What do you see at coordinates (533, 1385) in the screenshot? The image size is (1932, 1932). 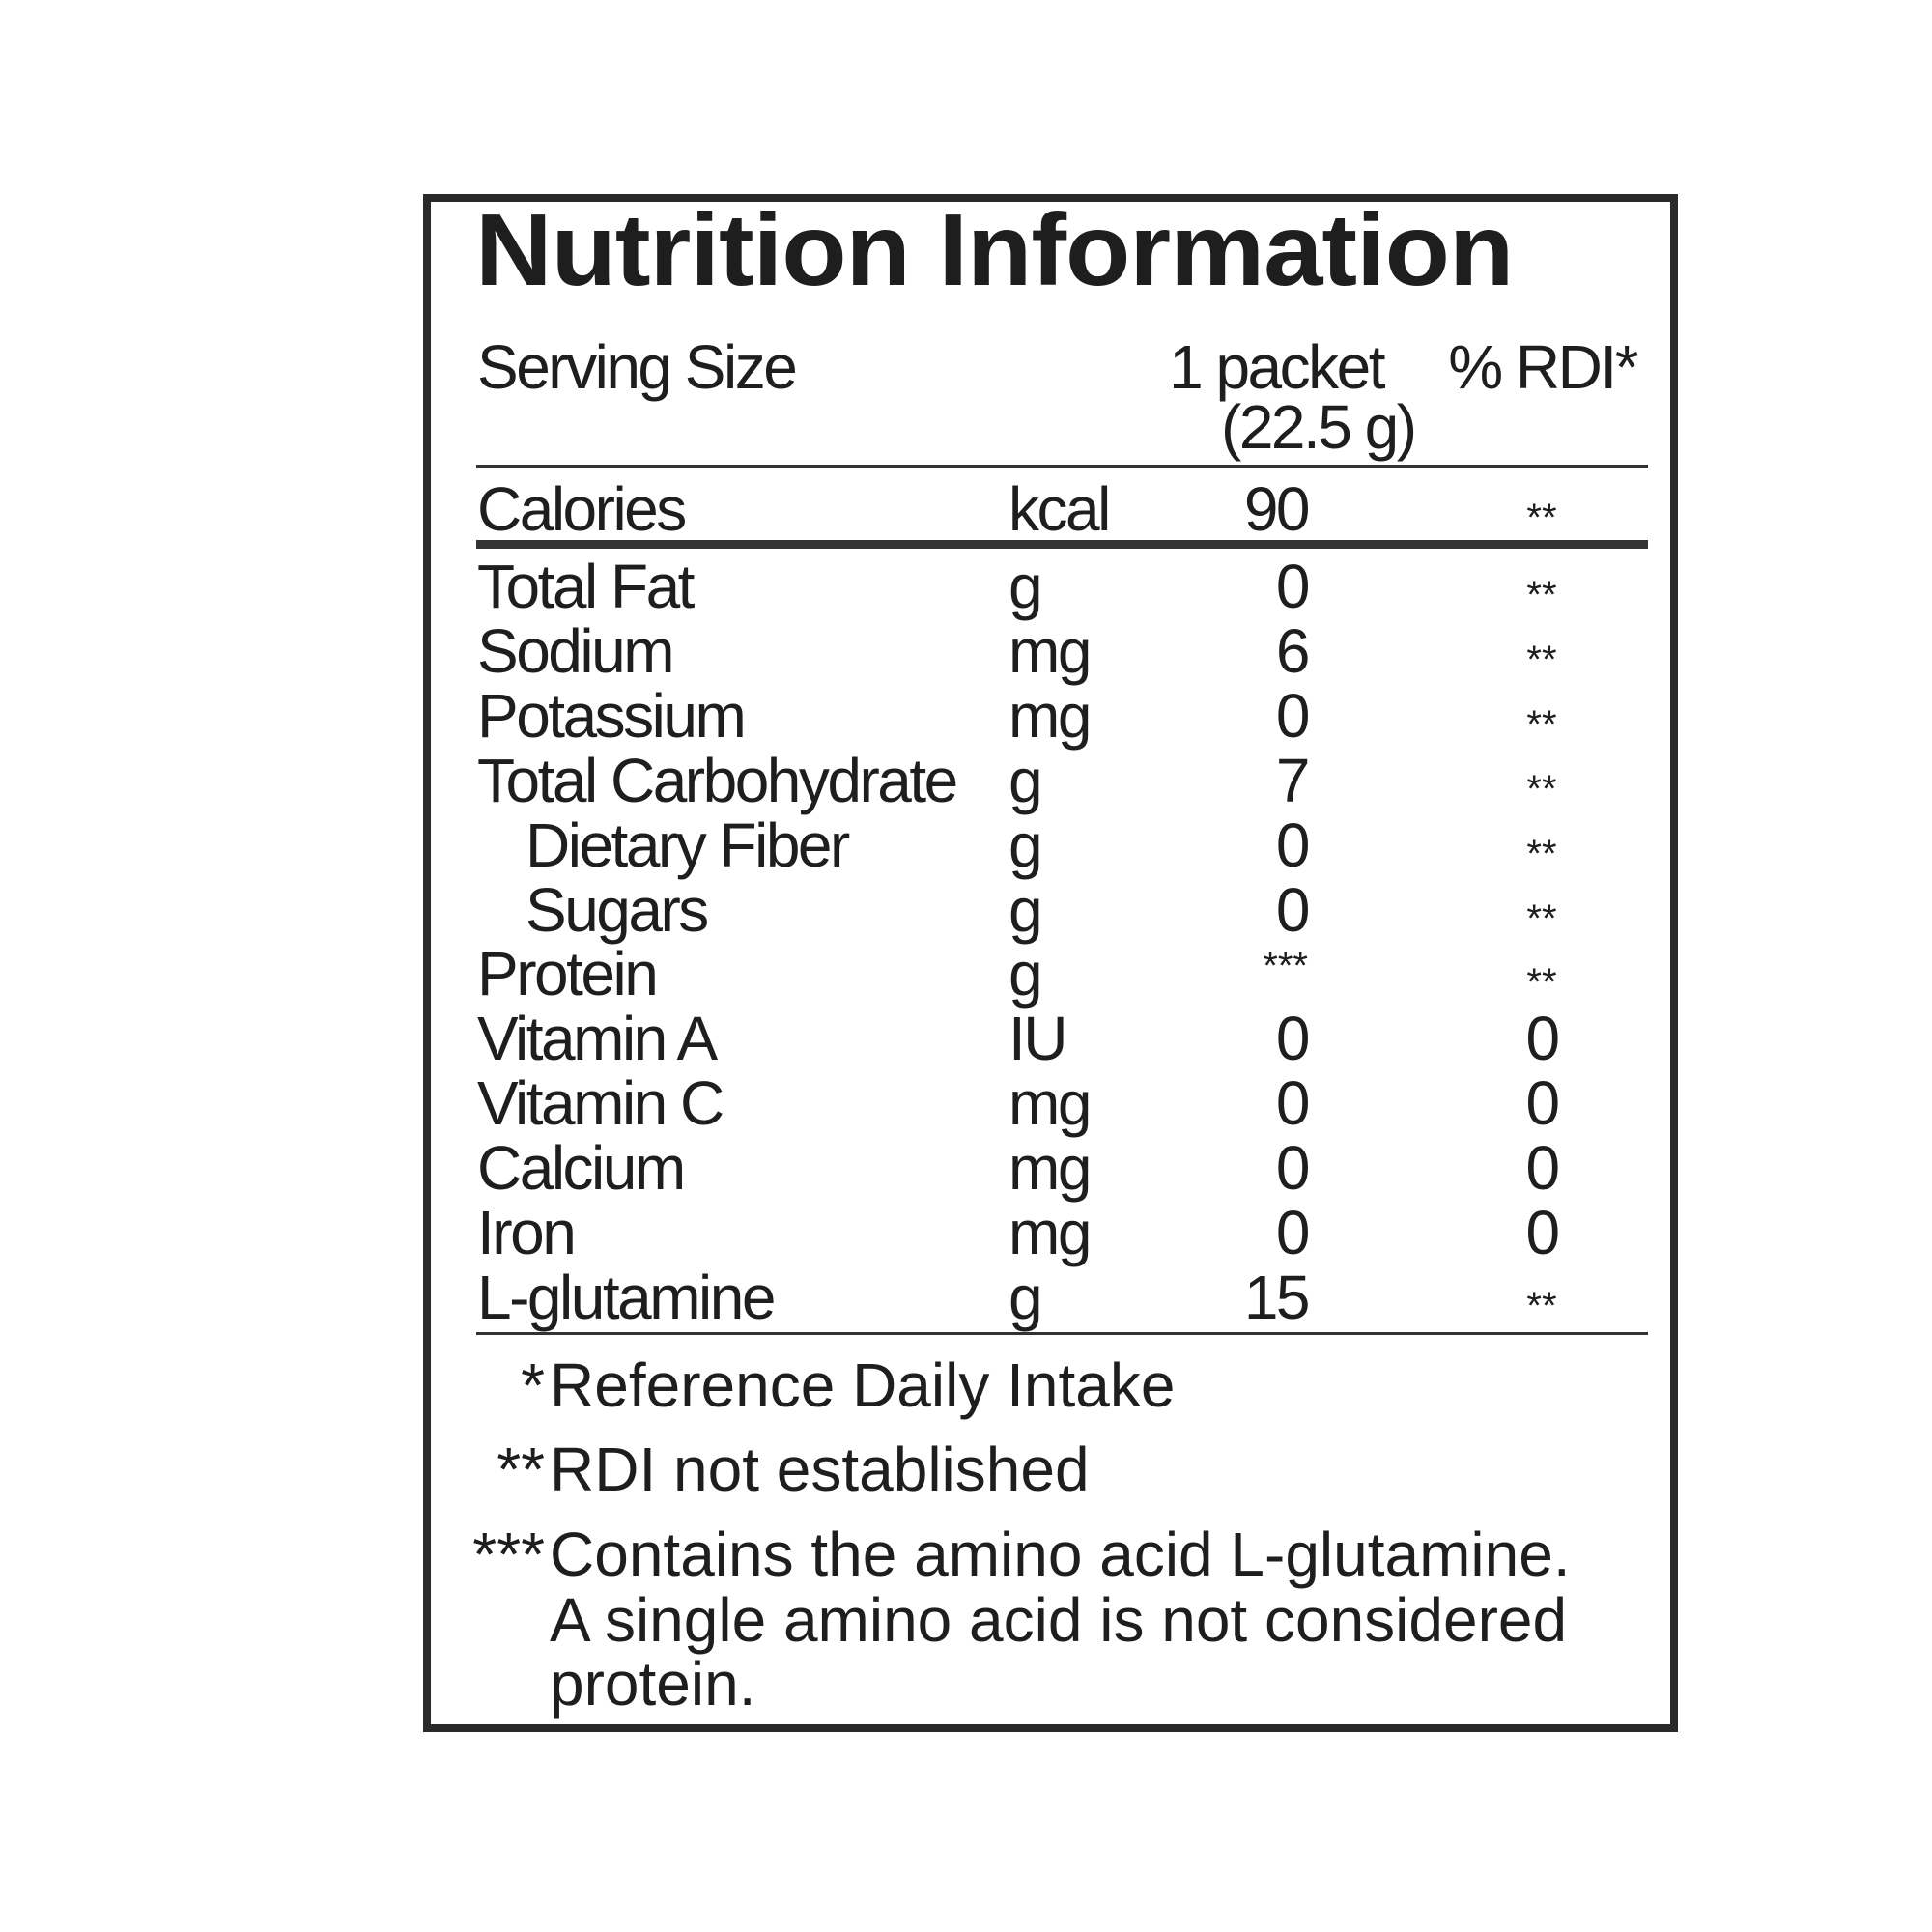 I see `footnote-1-mark: *` at bounding box center [533, 1385].